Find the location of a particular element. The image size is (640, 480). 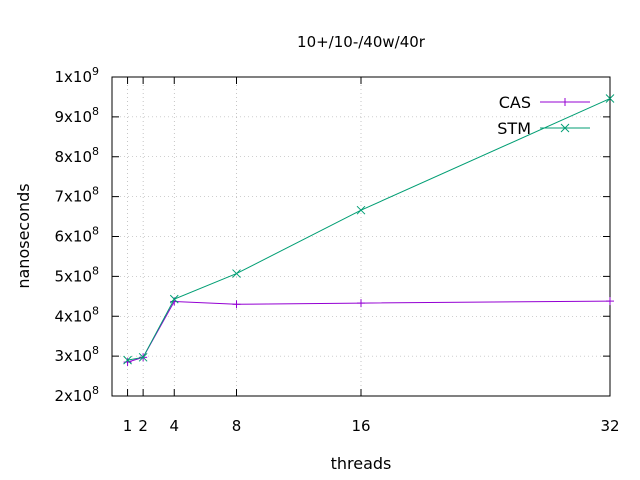

y-tick-label: 7x10⁸ is located at coordinates (76, 195).